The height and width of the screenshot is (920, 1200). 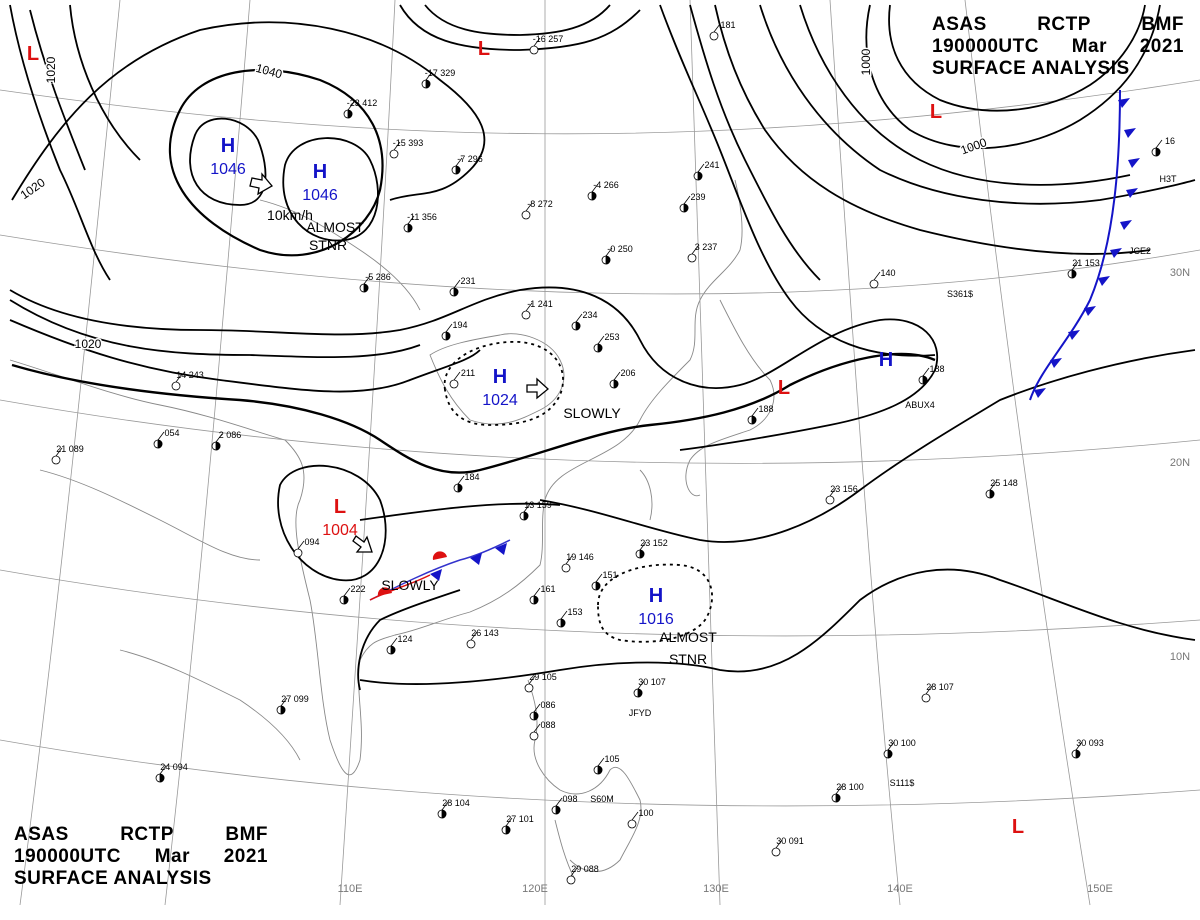 I want to click on station-value: 140, so click(x=887, y=273).